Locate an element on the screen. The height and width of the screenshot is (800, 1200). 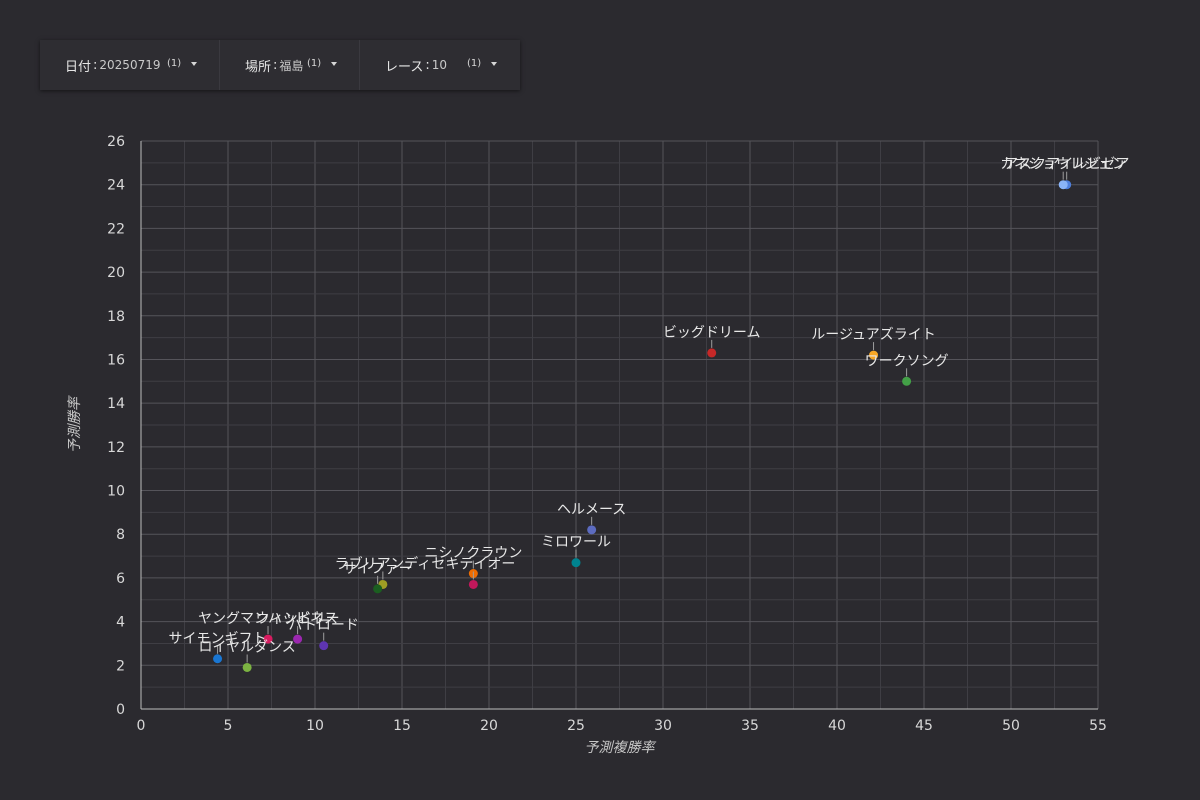
filter-place: 場所: 福島 (1) is located at coordinates (290, 65).